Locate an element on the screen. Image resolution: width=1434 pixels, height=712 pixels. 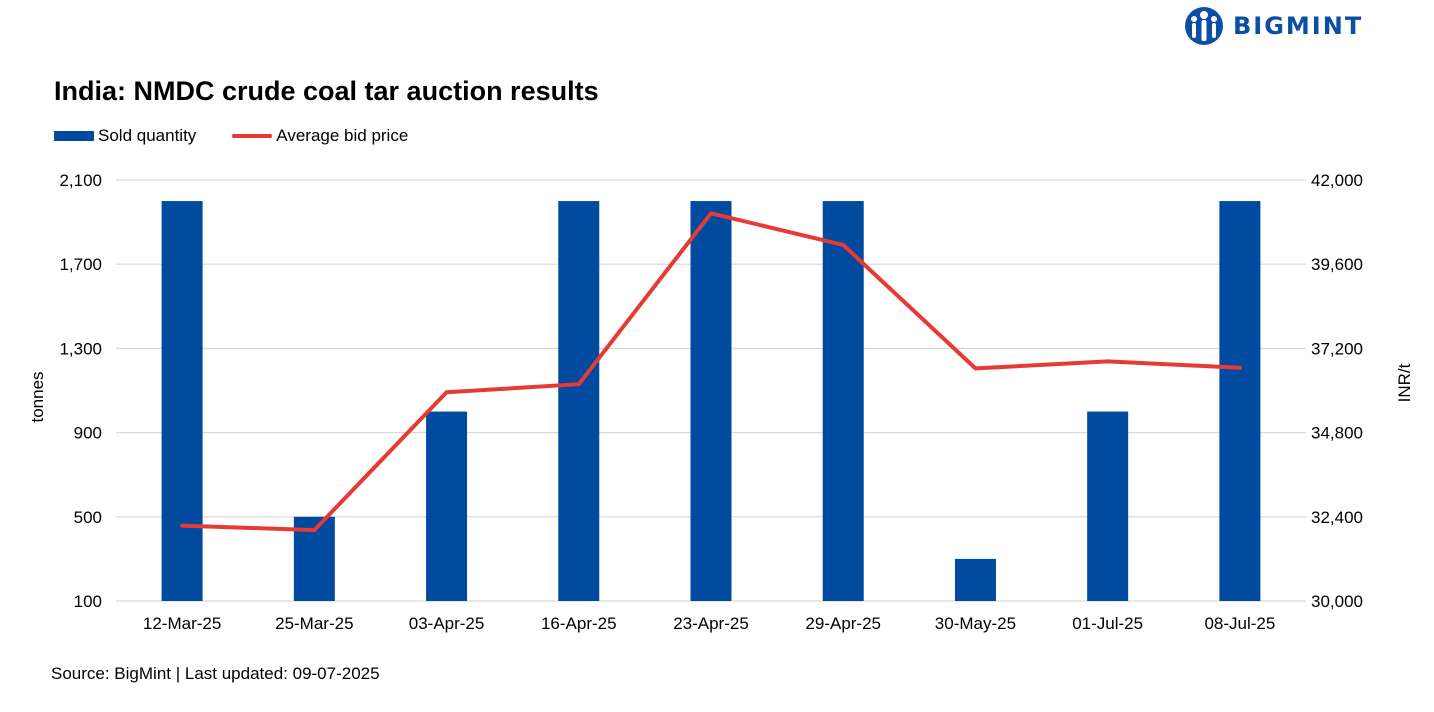
right-axis-tick: 34,800 is located at coordinates (1337, 433).